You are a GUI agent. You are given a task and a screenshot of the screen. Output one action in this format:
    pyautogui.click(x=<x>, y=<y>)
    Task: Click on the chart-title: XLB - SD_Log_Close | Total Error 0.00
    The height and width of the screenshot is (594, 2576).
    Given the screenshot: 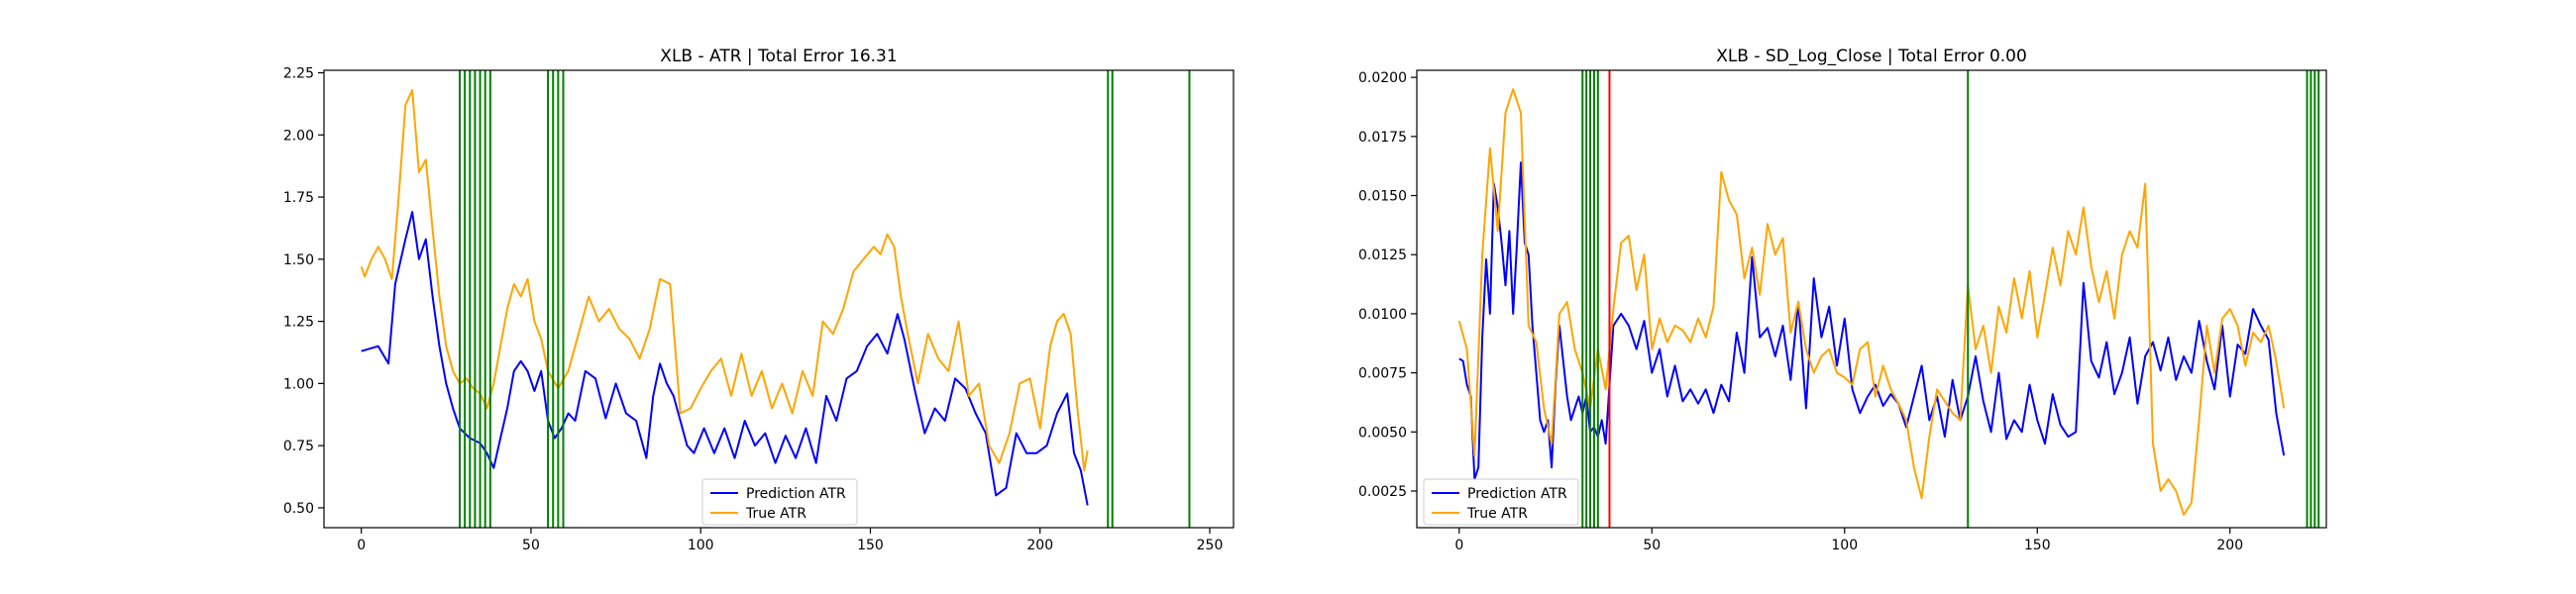 What is the action you would take?
    pyautogui.click(x=1871, y=56)
    